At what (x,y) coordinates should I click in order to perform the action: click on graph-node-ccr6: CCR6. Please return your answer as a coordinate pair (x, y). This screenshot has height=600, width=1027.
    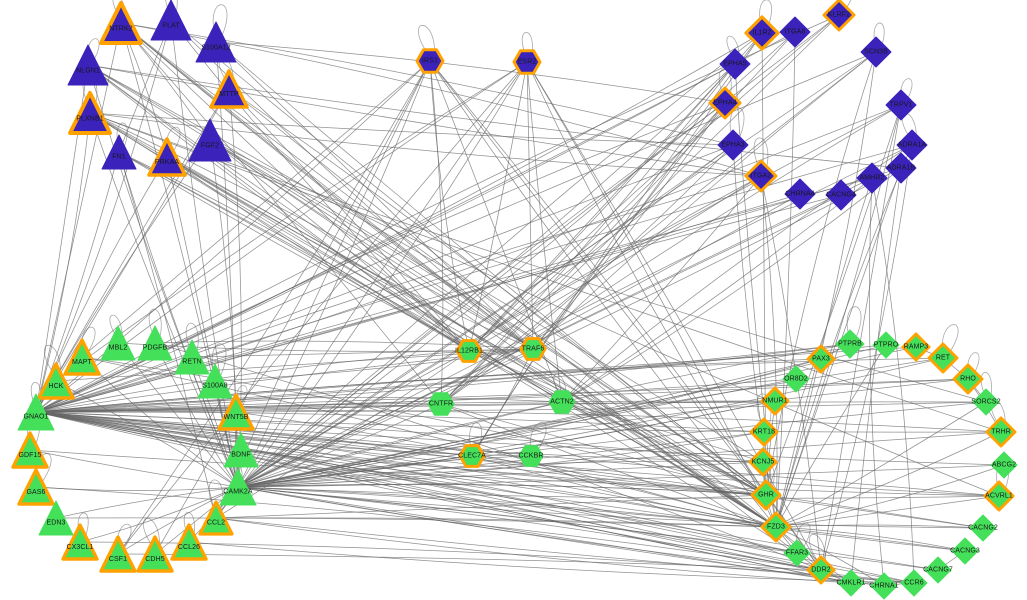
    Looking at the image, I should click on (914, 583).